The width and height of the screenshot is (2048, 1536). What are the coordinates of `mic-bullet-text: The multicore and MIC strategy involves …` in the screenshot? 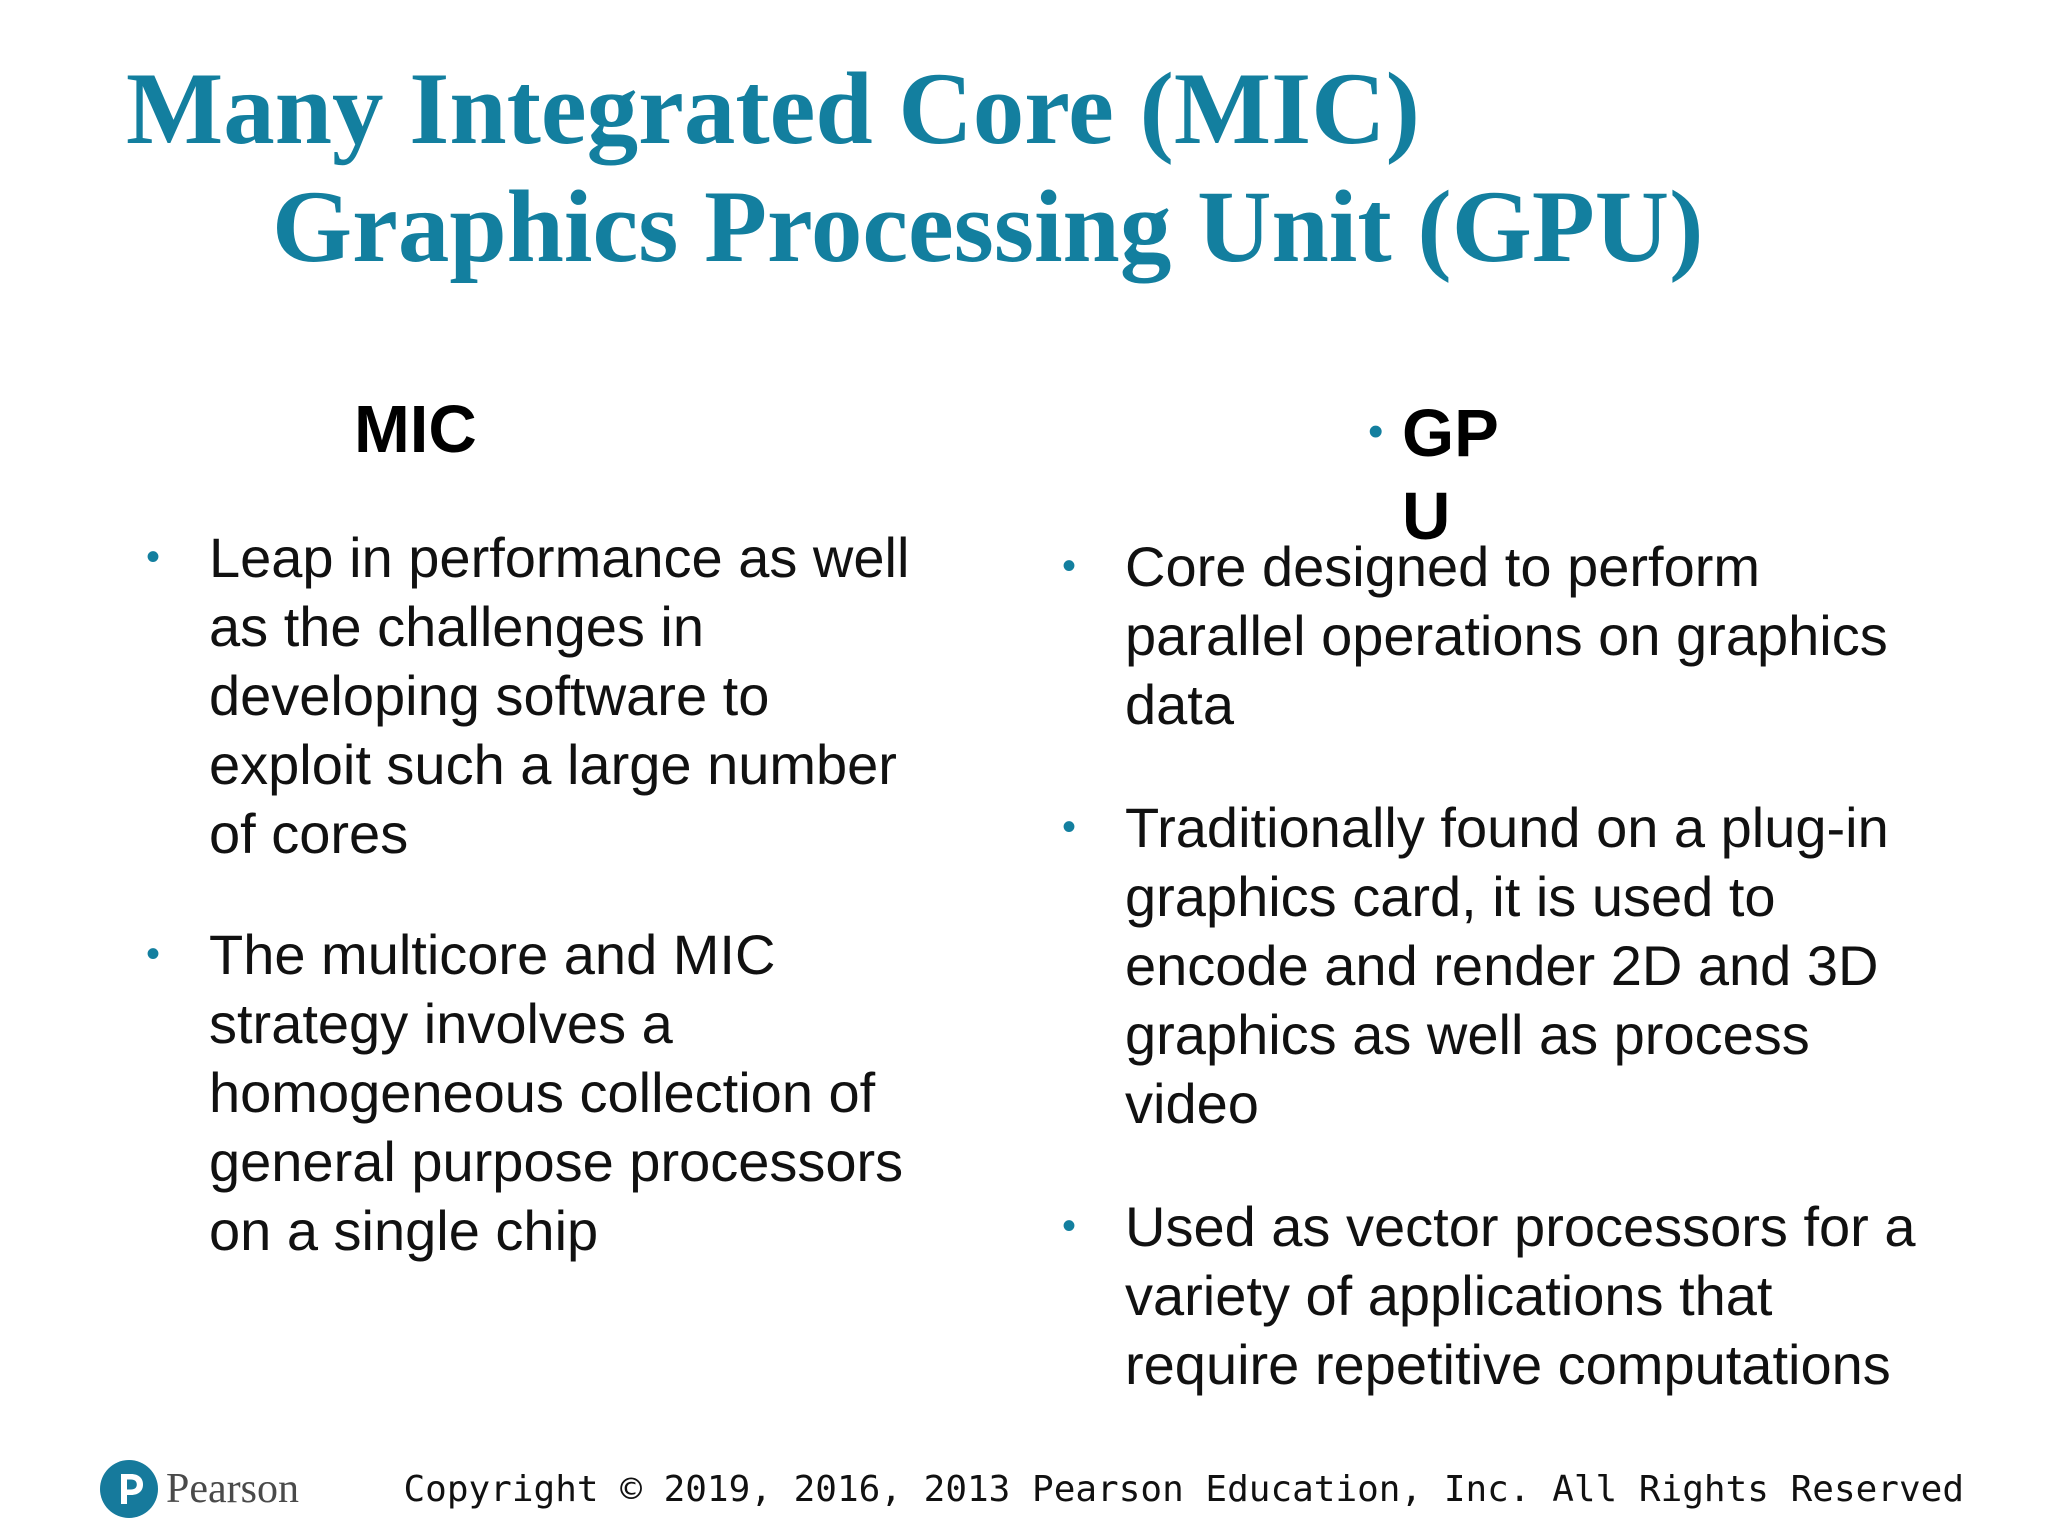 It's located at (556, 1092).